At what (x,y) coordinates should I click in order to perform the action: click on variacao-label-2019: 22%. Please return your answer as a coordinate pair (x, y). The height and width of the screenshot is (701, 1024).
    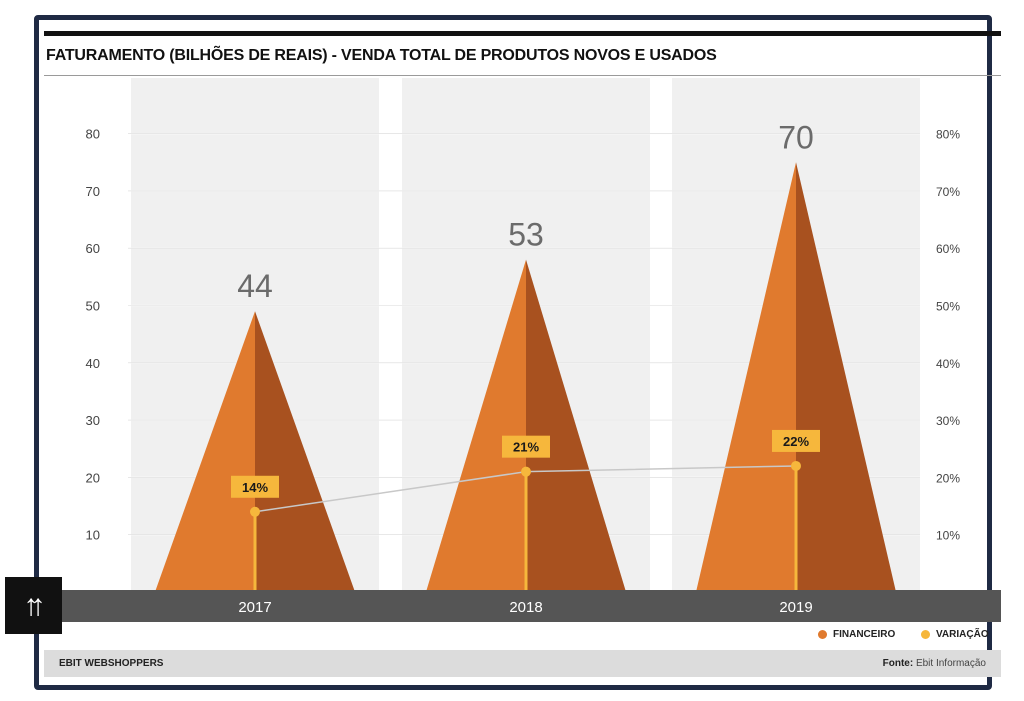
    Looking at the image, I should click on (796, 441).